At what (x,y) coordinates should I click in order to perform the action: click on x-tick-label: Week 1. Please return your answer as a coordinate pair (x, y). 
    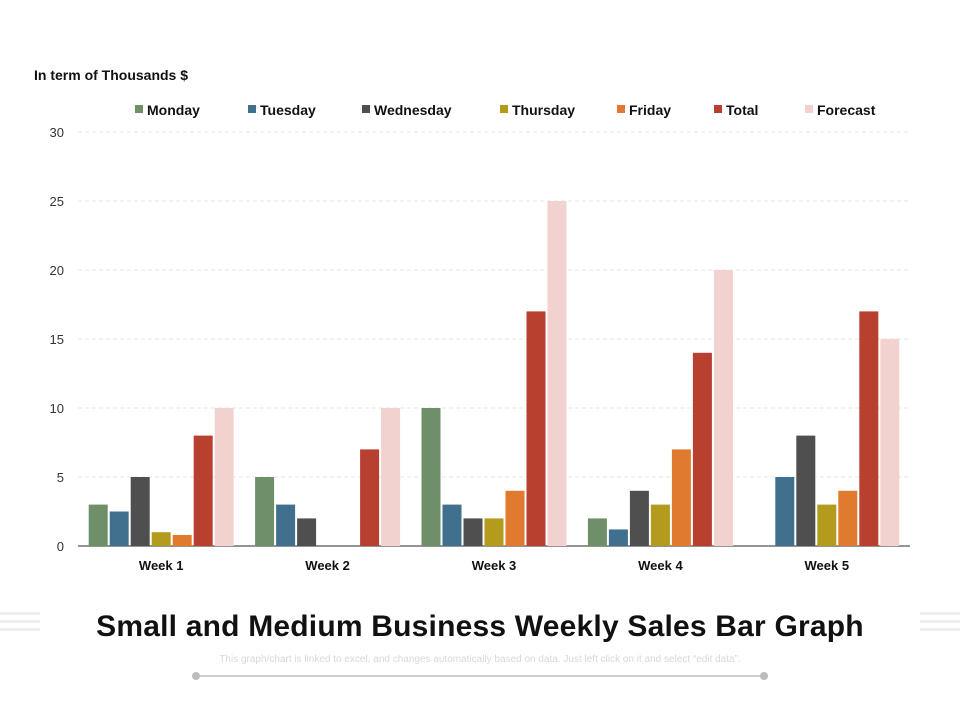
    Looking at the image, I should click on (161, 565).